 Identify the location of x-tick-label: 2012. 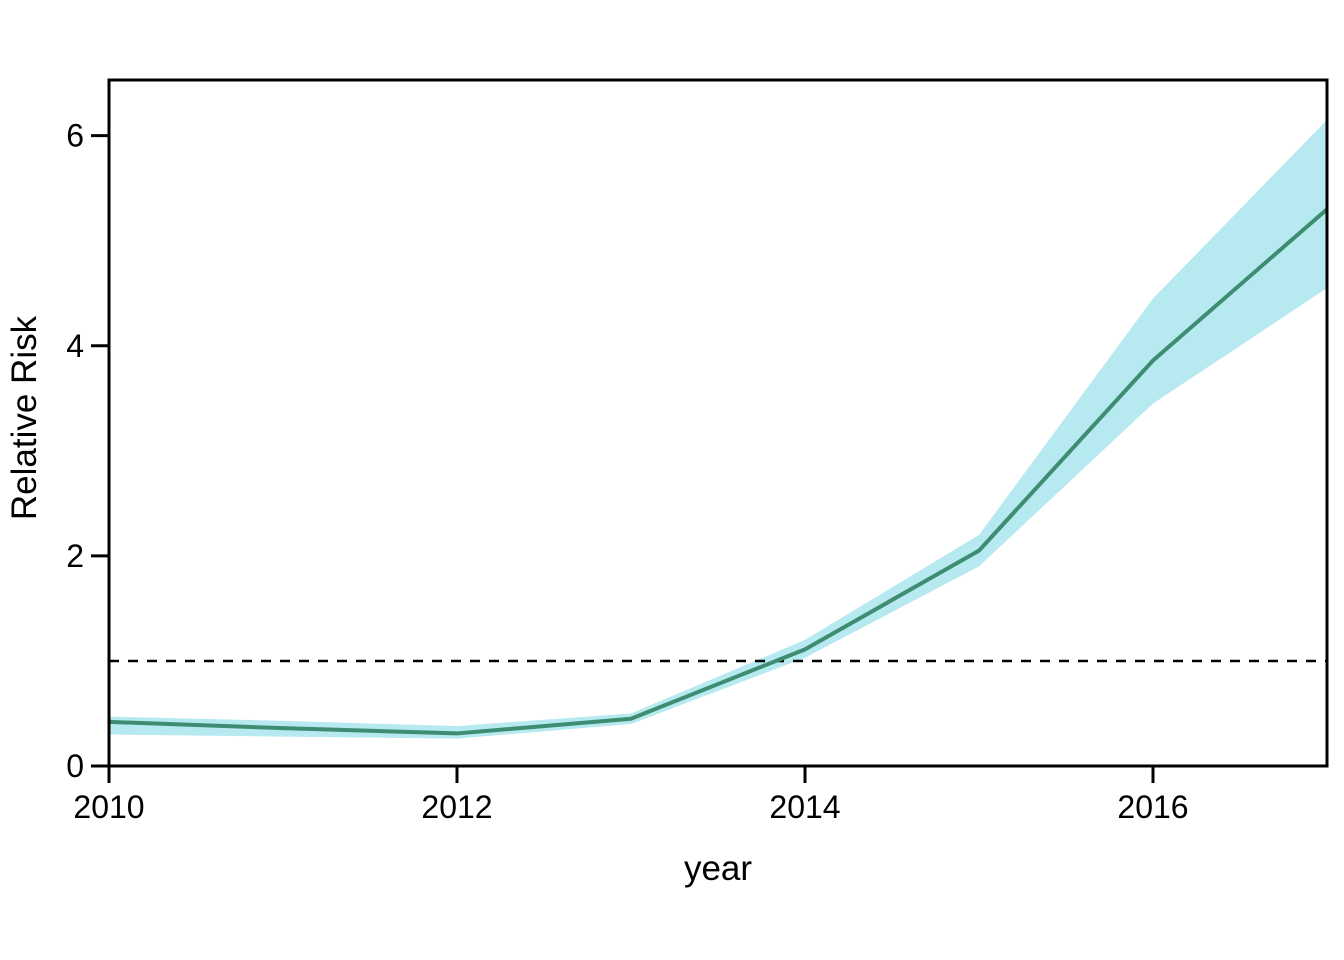
(456, 807).